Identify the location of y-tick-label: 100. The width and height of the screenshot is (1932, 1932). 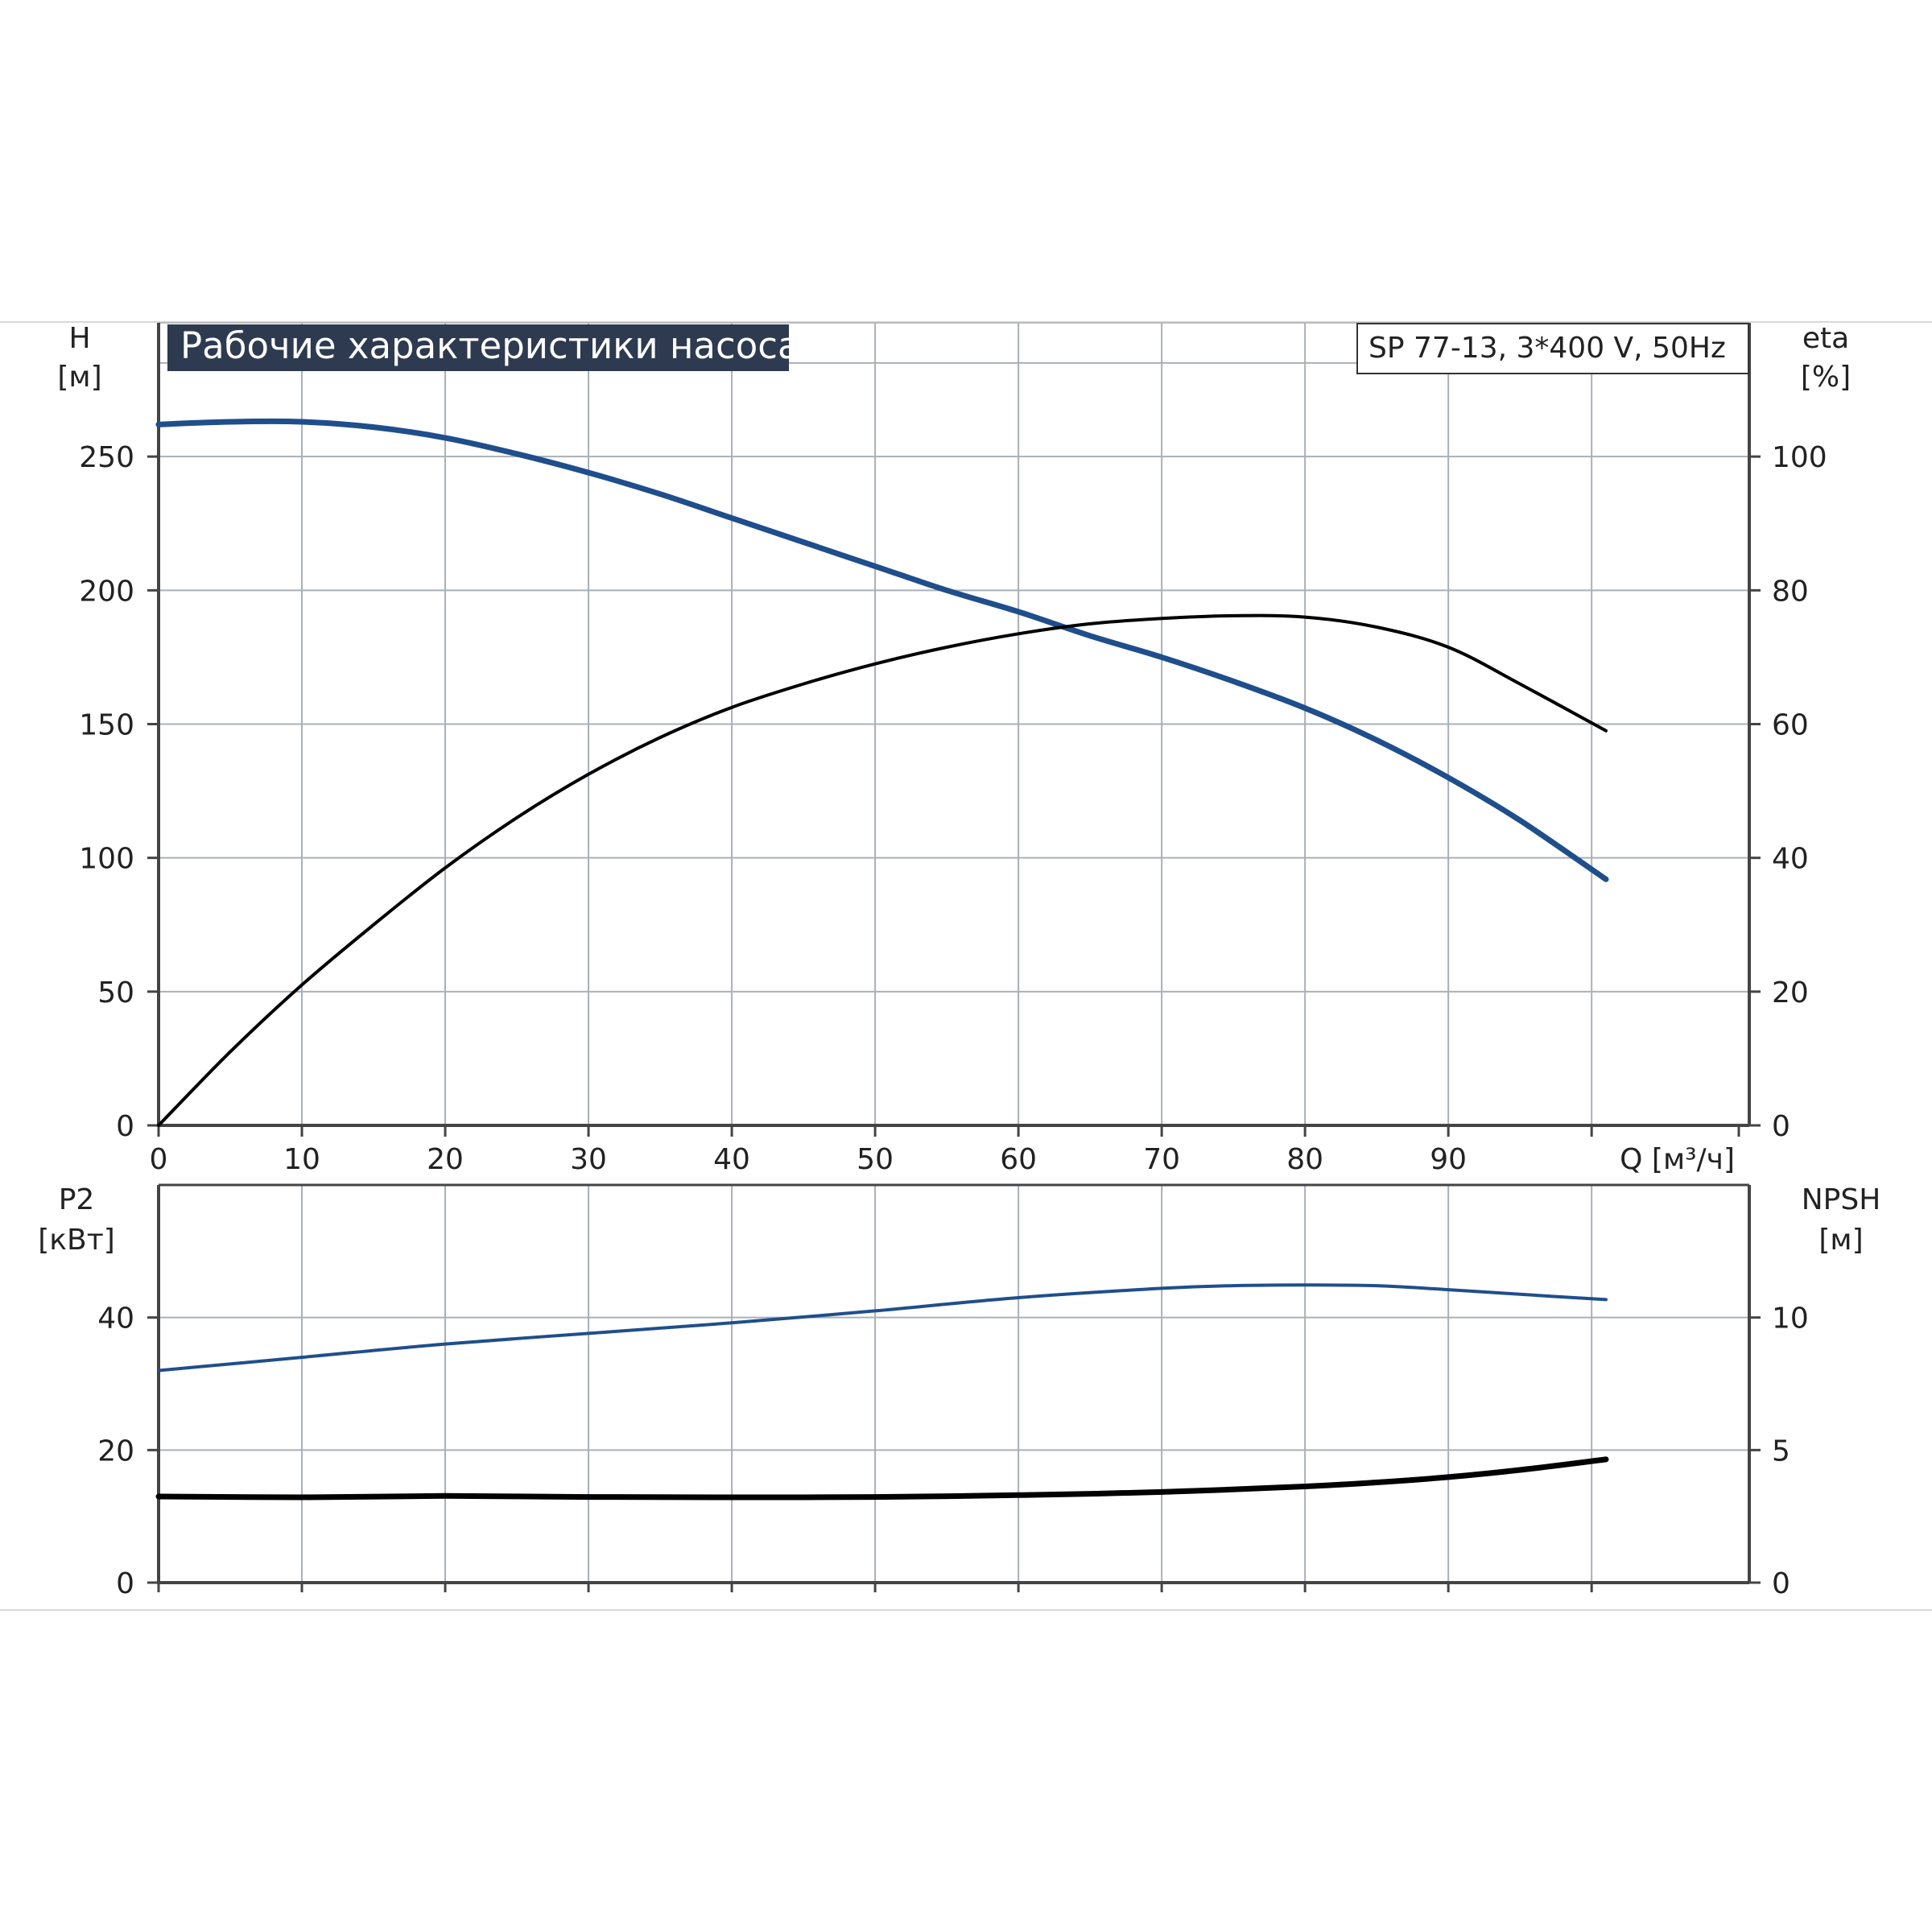
(106, 859).